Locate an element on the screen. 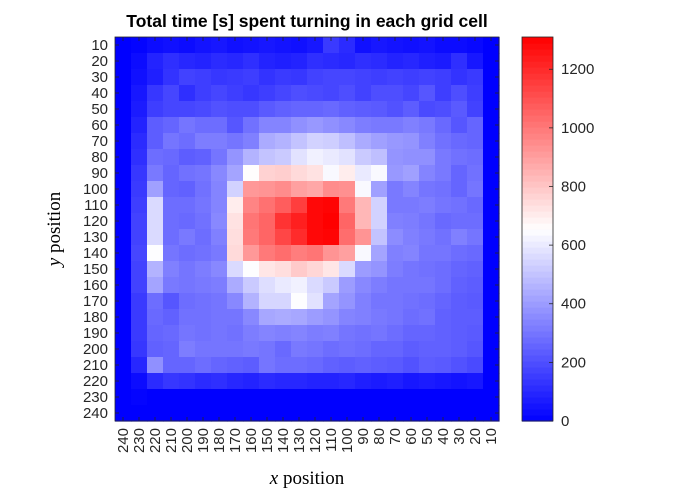 The height and width of the screenshot is (492, 687). x-tick-label: 30 is located at coordinates (459, 436).